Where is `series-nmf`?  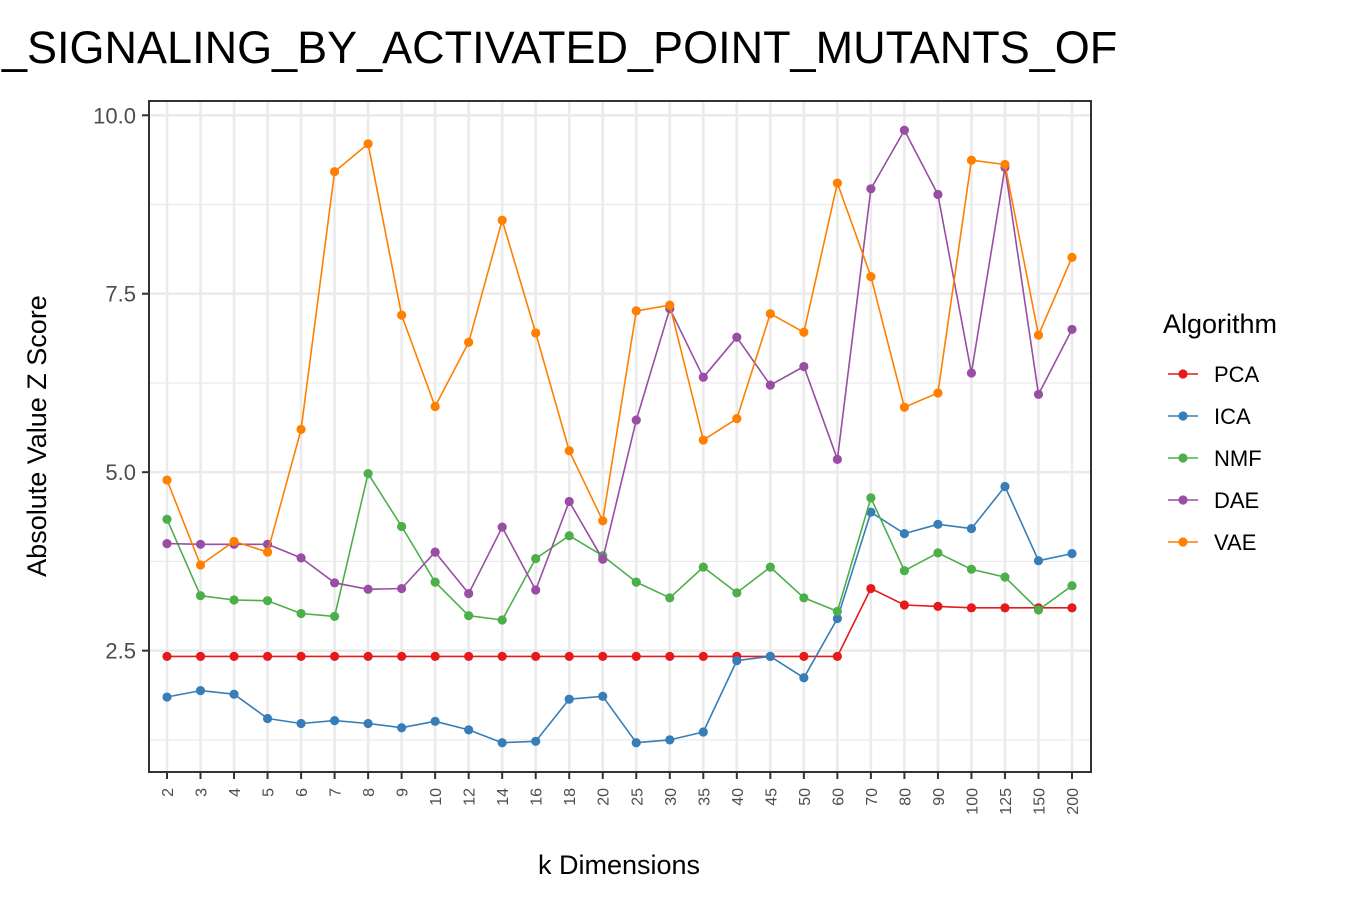
series-nmf is located at coordinates (619, 547).